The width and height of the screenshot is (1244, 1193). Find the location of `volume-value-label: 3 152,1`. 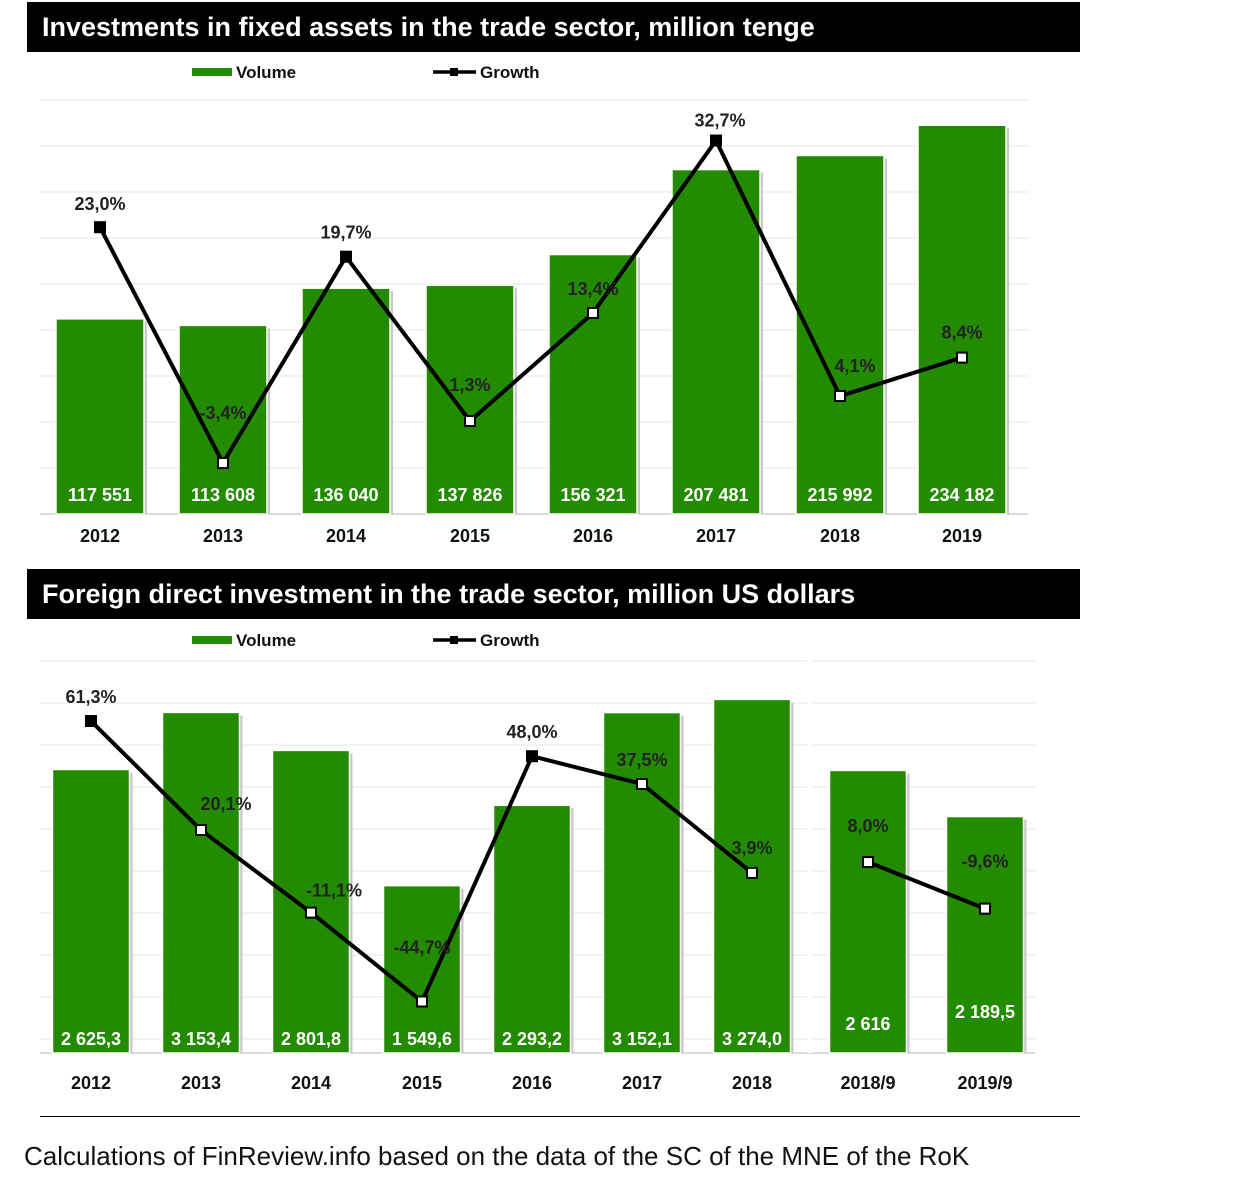

volume-value-label: 3 152,1 is located at coordinates (642, 1039).